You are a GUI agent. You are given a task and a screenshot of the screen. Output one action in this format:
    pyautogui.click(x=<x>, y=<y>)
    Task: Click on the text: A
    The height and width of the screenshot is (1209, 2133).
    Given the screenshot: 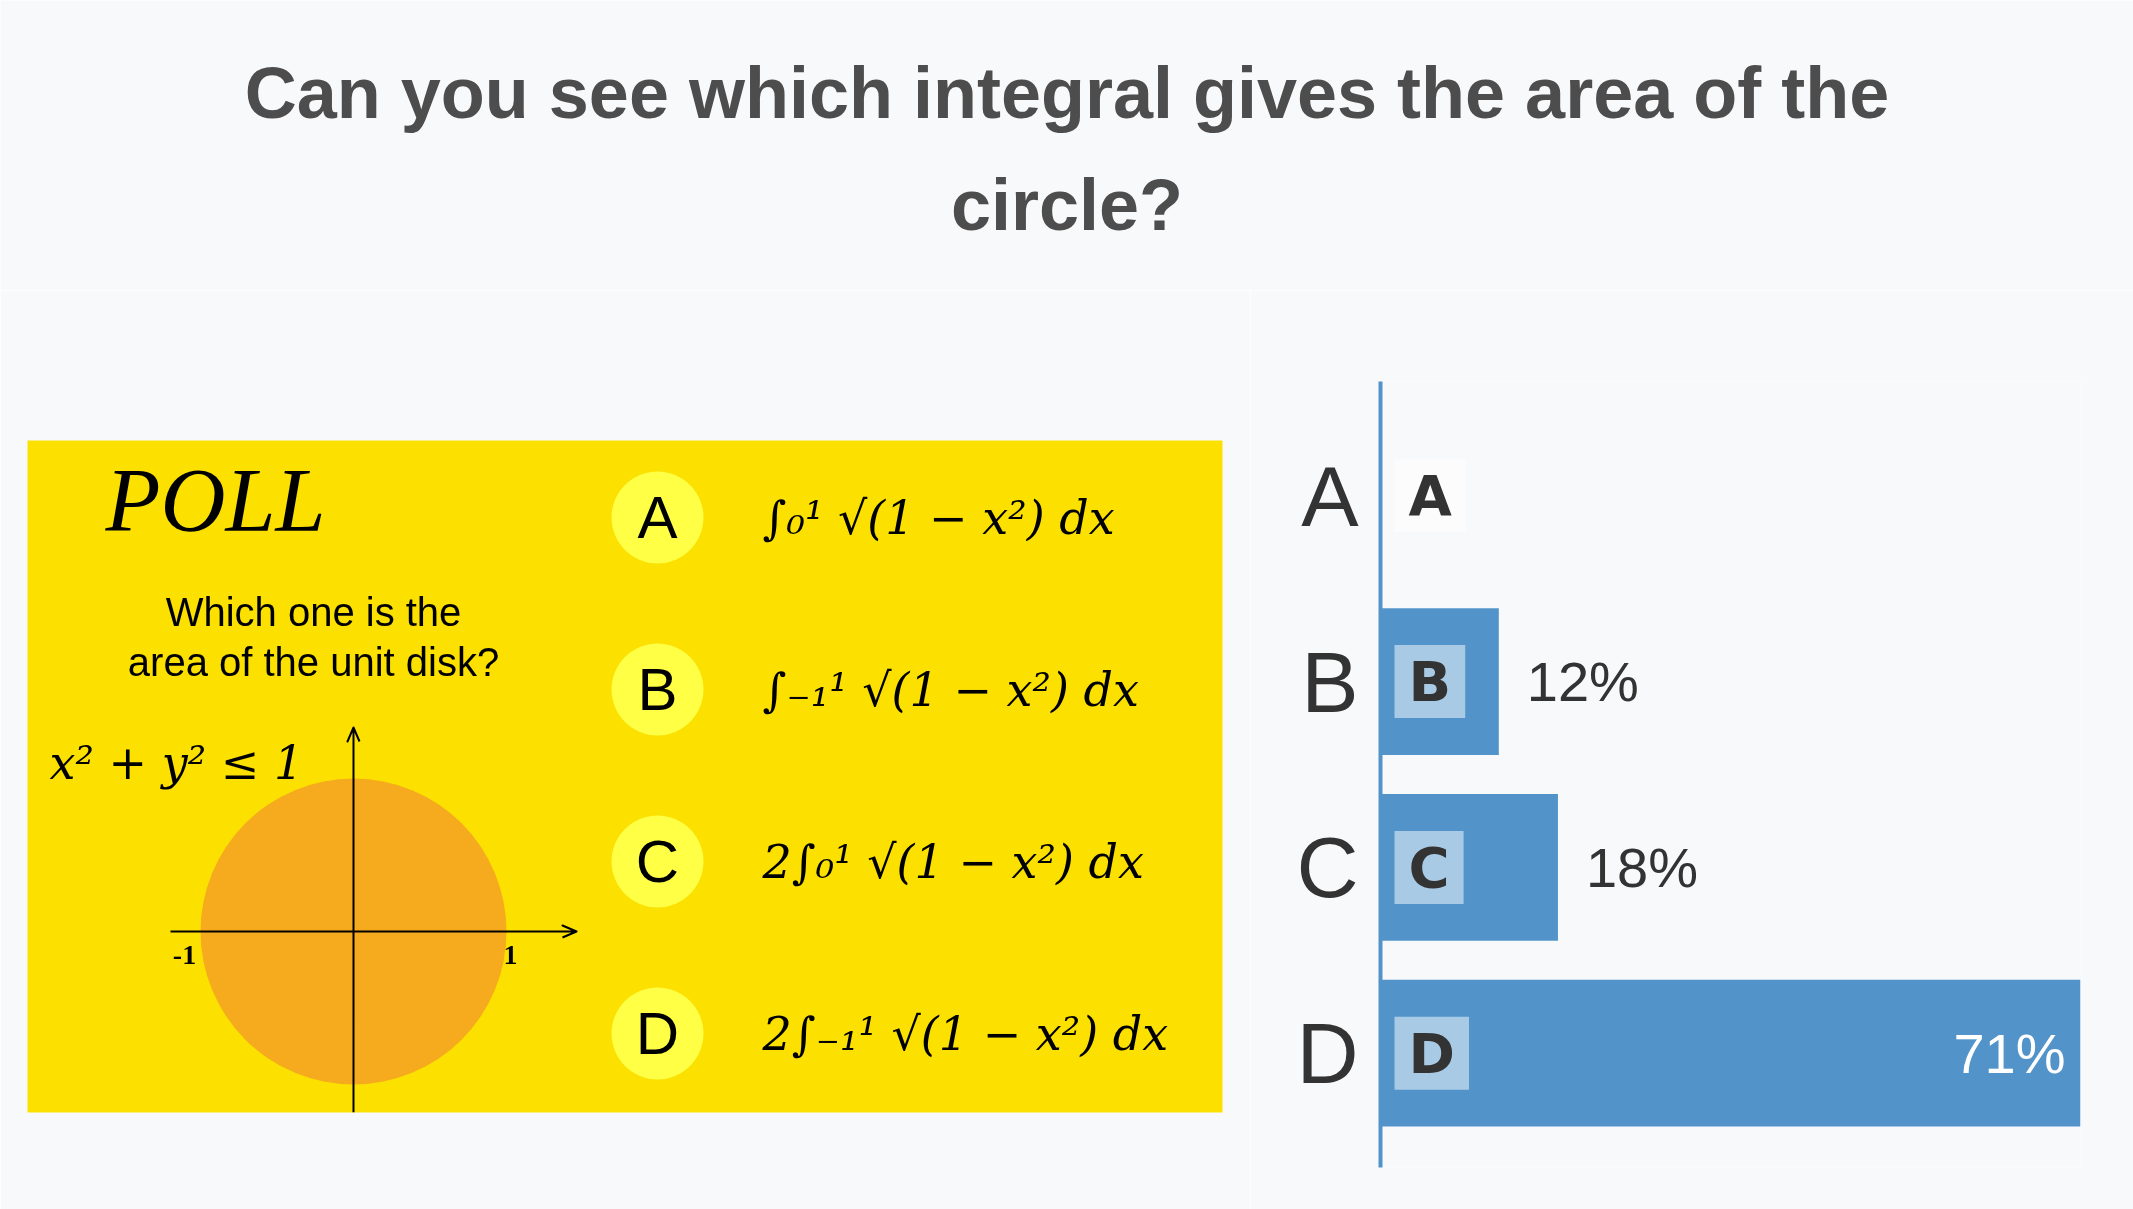 What is the action you would take?
    pyautogui.click(x=1330, y=495)
    